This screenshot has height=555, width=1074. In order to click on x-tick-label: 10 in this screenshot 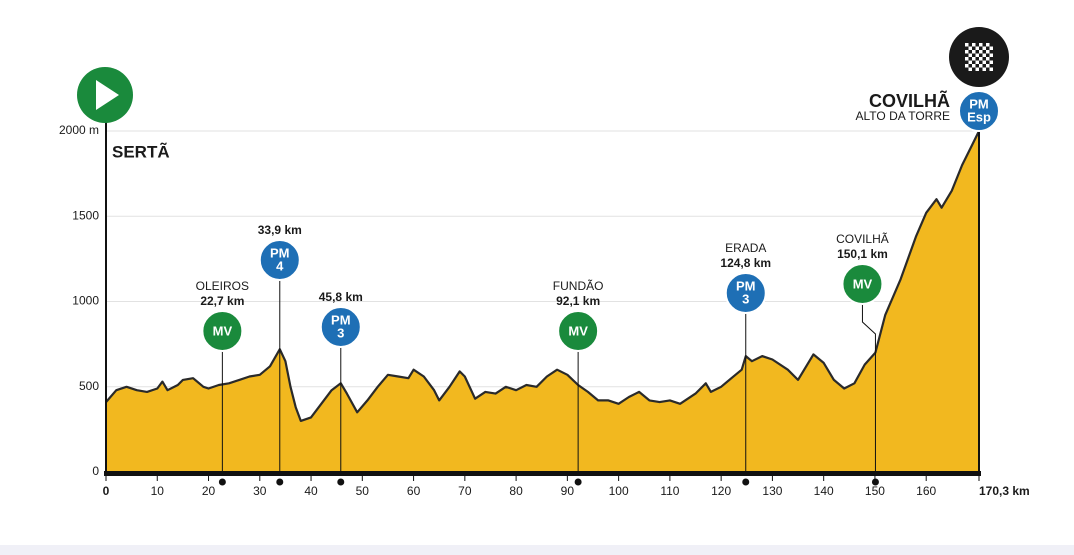, I will do `click(158, 491)`.